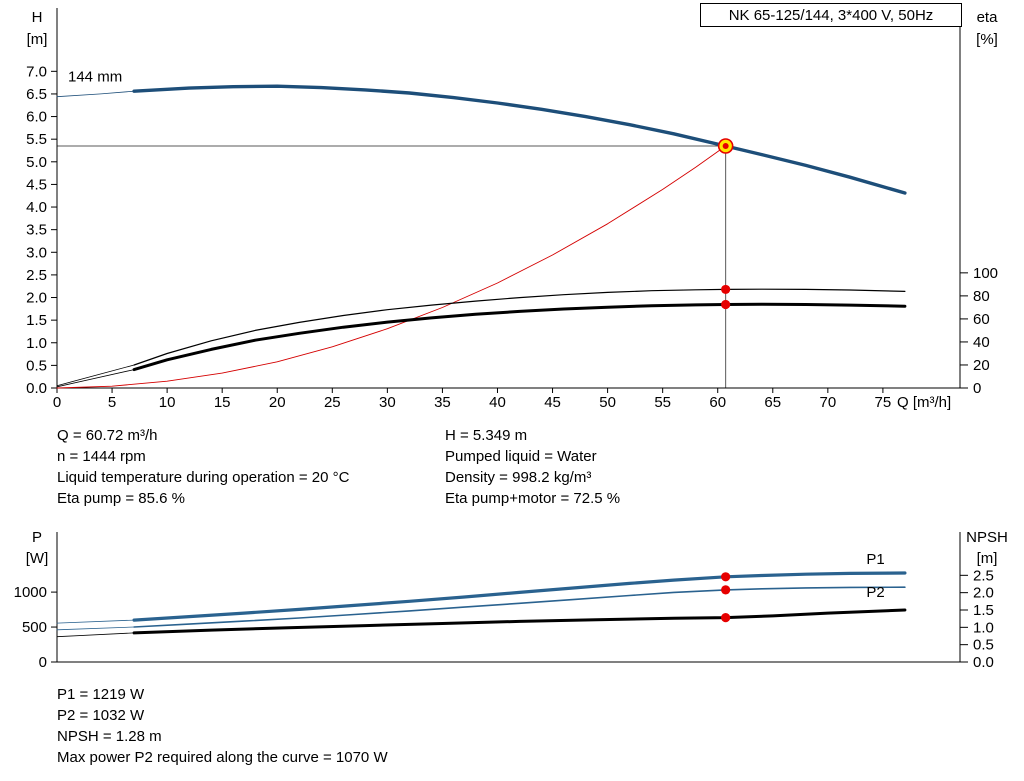 This screenshot has width=1024, height=781. I want to click on eta-pump-motor-curve-lead, so click(95, 378).